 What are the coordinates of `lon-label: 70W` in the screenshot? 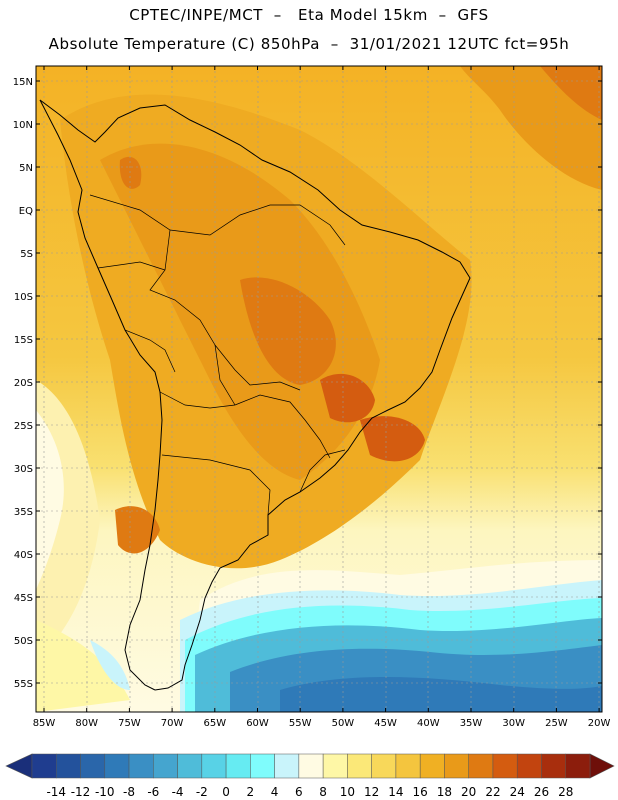 It's located at (172, 723).